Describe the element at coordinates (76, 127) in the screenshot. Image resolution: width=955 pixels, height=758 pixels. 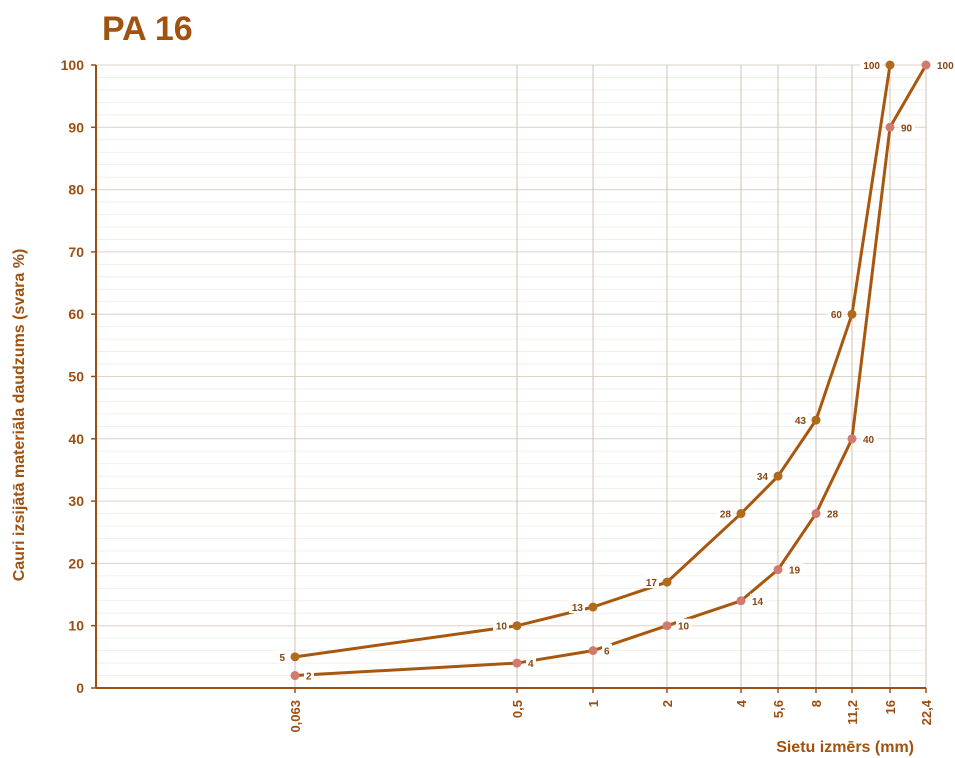
I see `y-tick-label: 90` at that location.